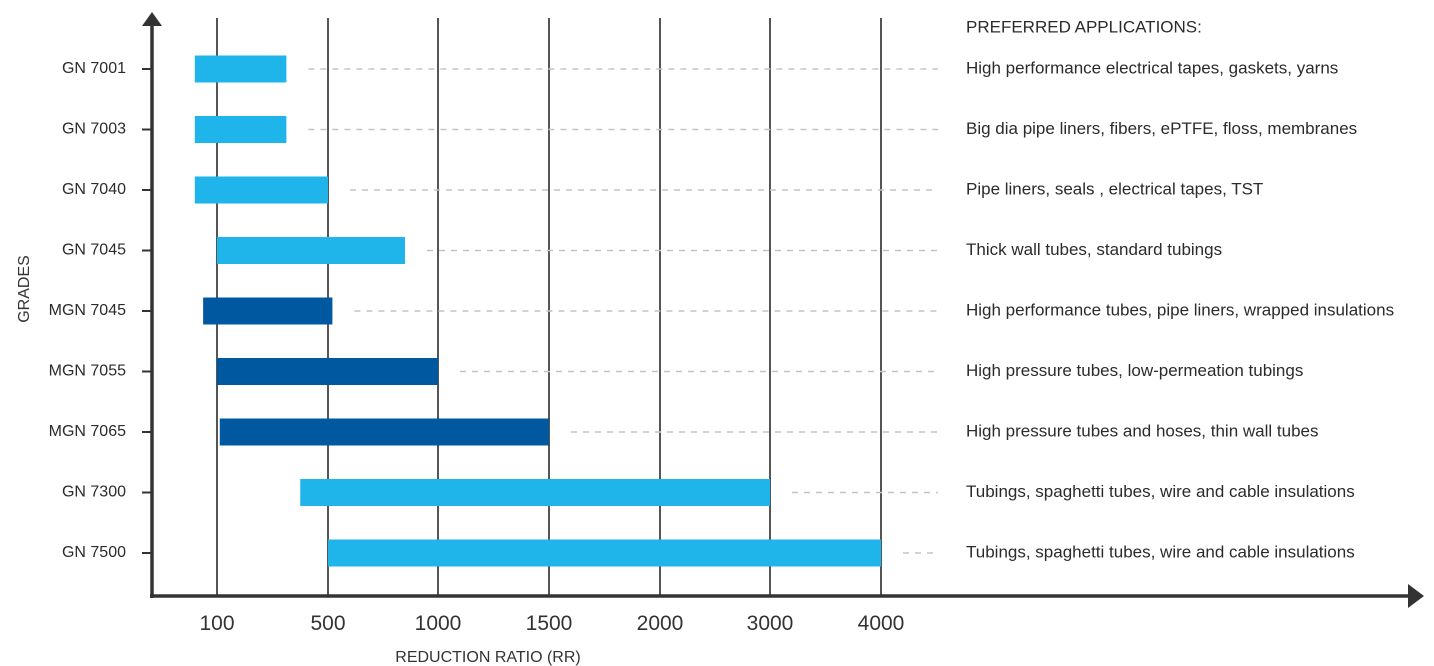 The image size is (1434, 666). I want to click on grade-label-gn-7500: GN 7500, so click(94, 552).